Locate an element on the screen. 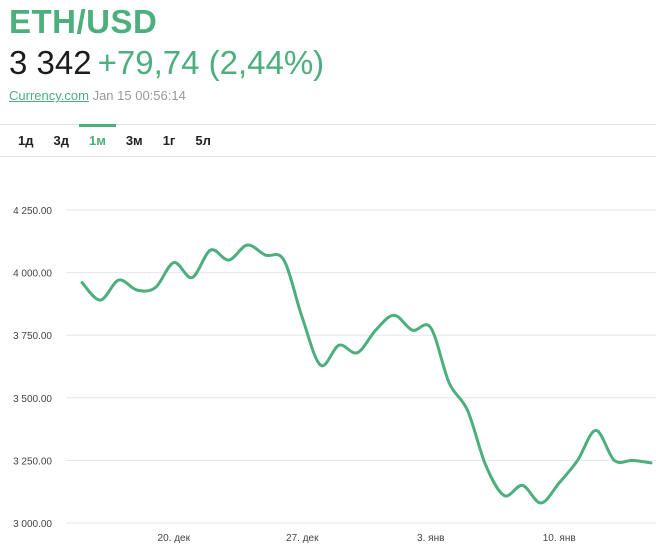  price-row: 3 342 +79,74 (2,44%) is located at coordinates (166, 63).